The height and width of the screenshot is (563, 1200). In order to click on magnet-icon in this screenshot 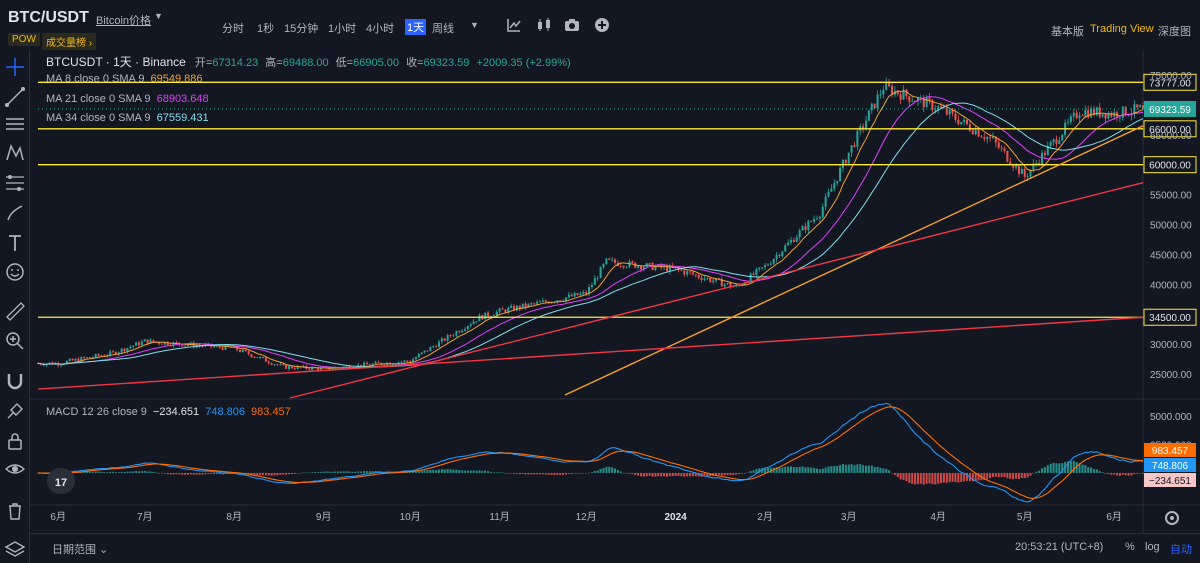, I will do `click(15, 381)`.